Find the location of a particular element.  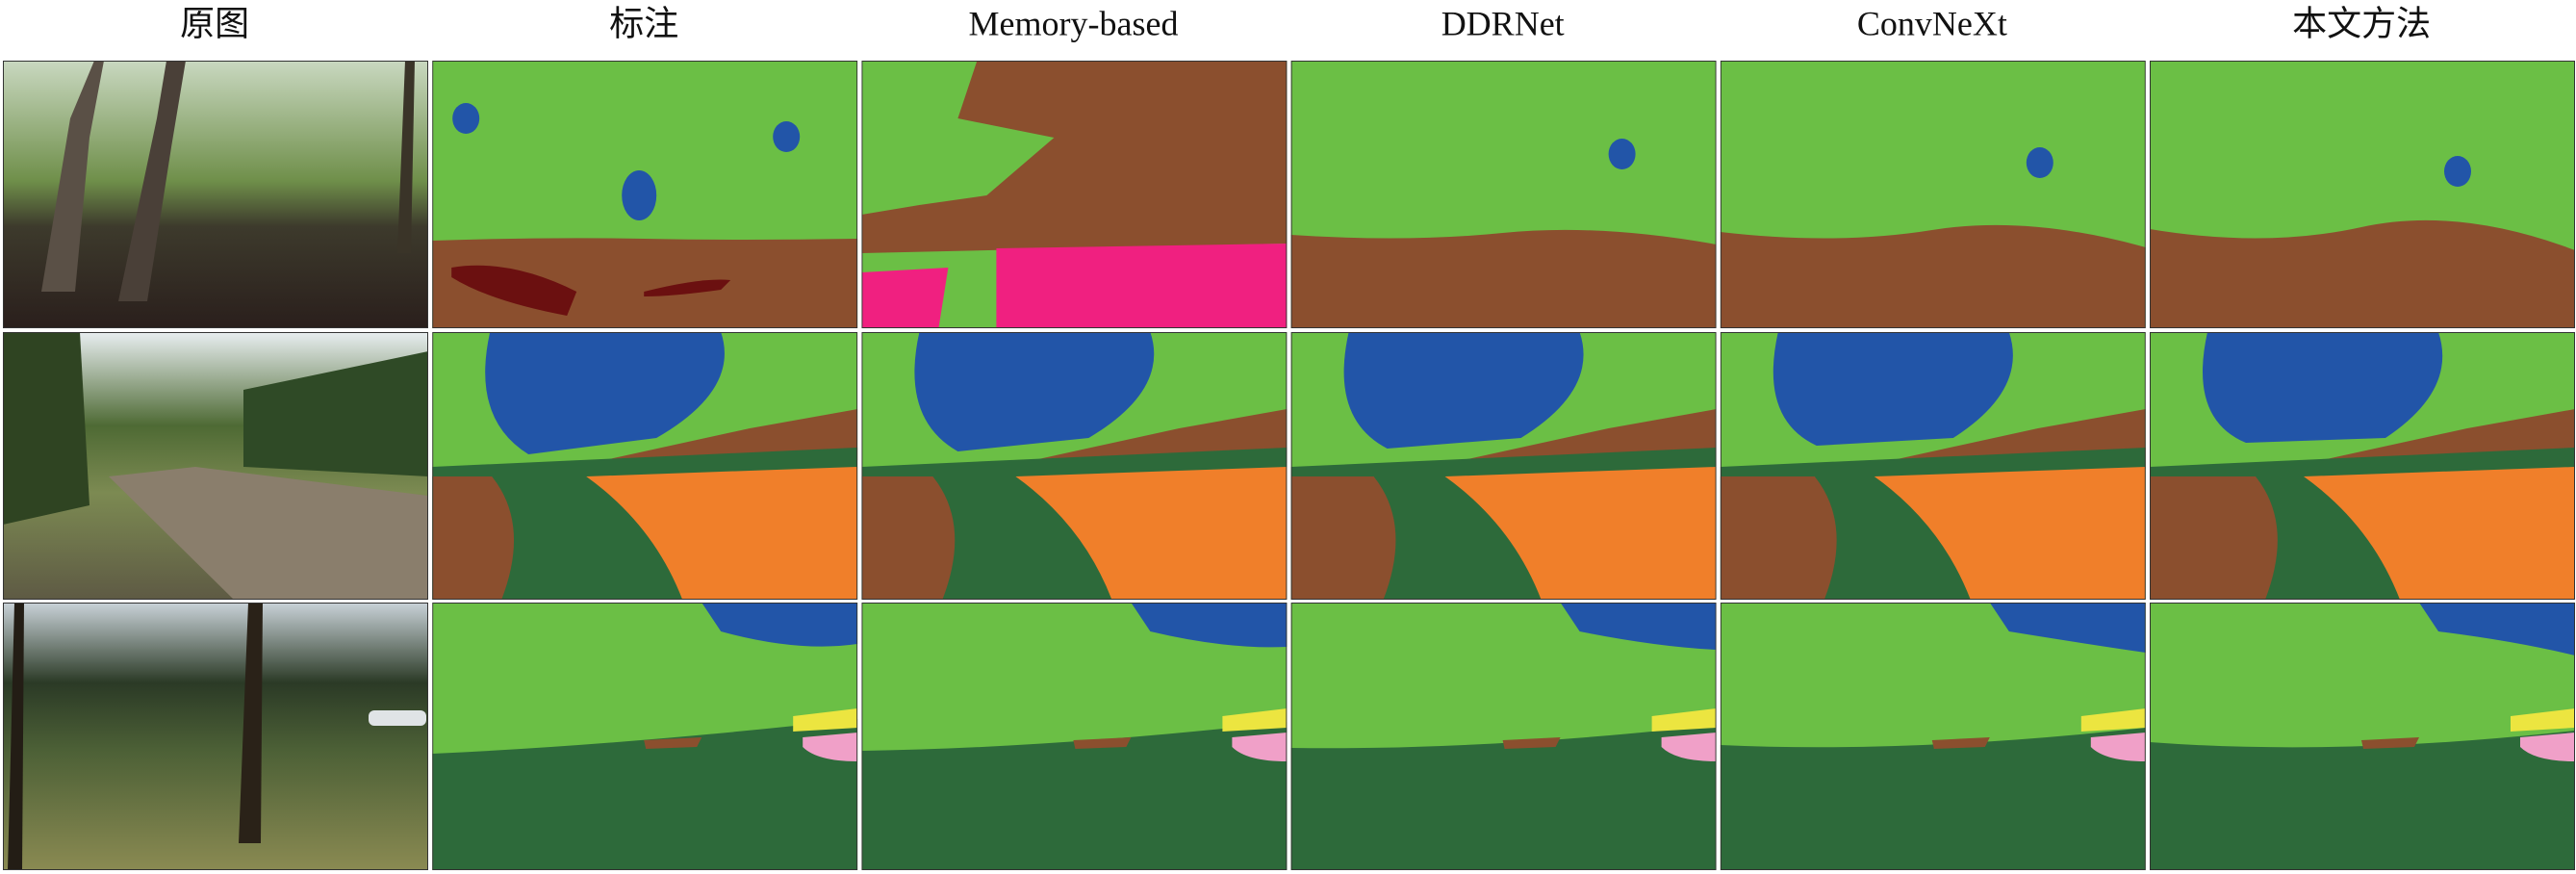

column-header: Memory-based is located at coordinates (1074, 23).